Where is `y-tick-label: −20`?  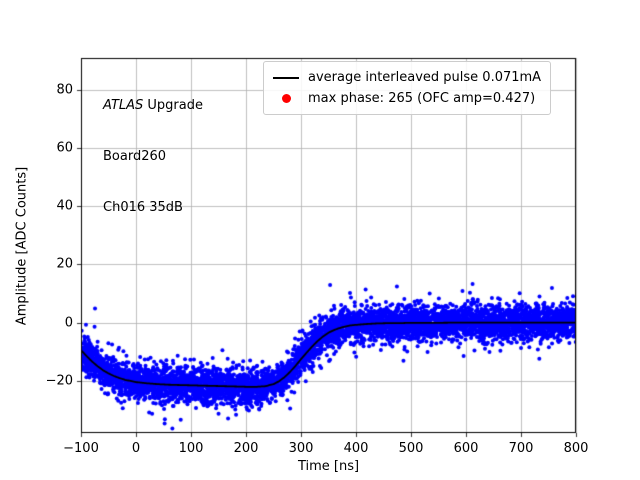 y-tick-label: −20 is located at coordinates (59, 381).